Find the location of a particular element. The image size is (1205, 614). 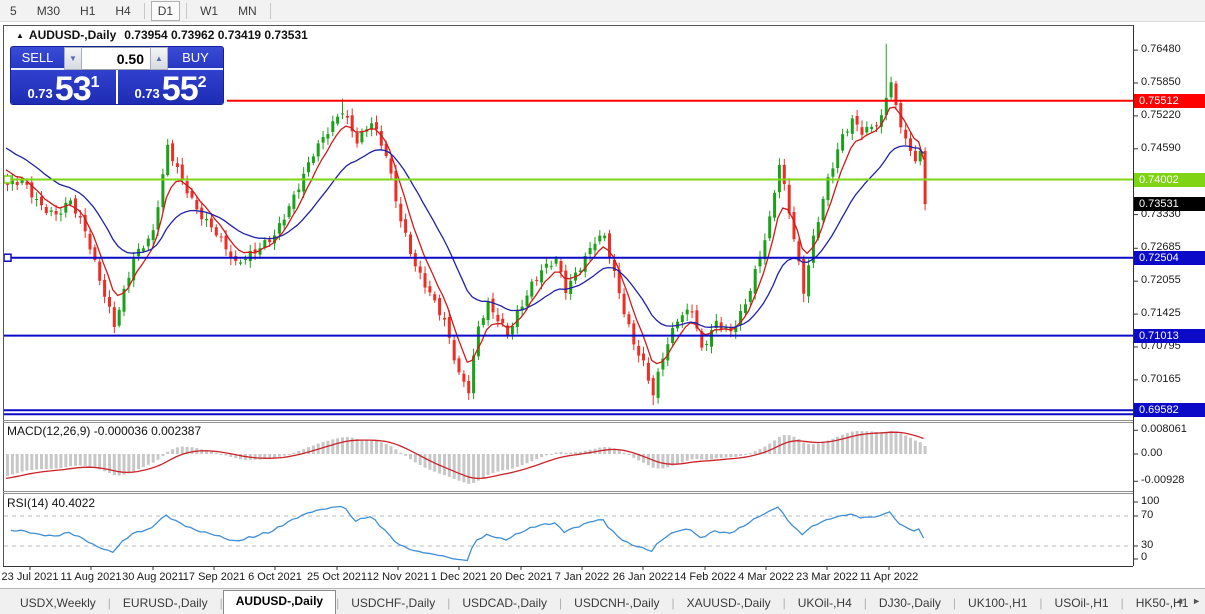

symbol-tab-ukoil-h4: UKOil-,H4 is located at coordinates (824, 603).